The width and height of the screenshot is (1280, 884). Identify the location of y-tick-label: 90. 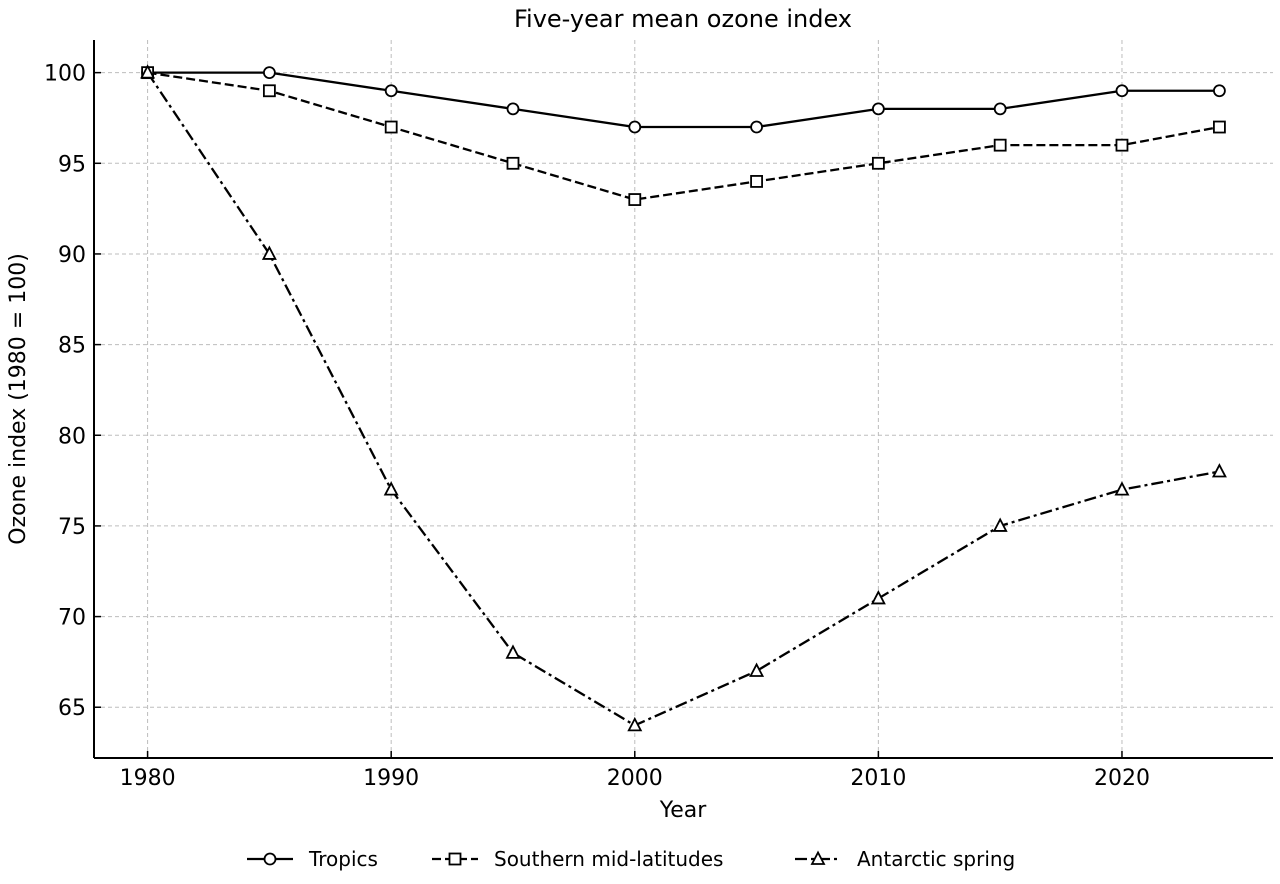
(72, 255).